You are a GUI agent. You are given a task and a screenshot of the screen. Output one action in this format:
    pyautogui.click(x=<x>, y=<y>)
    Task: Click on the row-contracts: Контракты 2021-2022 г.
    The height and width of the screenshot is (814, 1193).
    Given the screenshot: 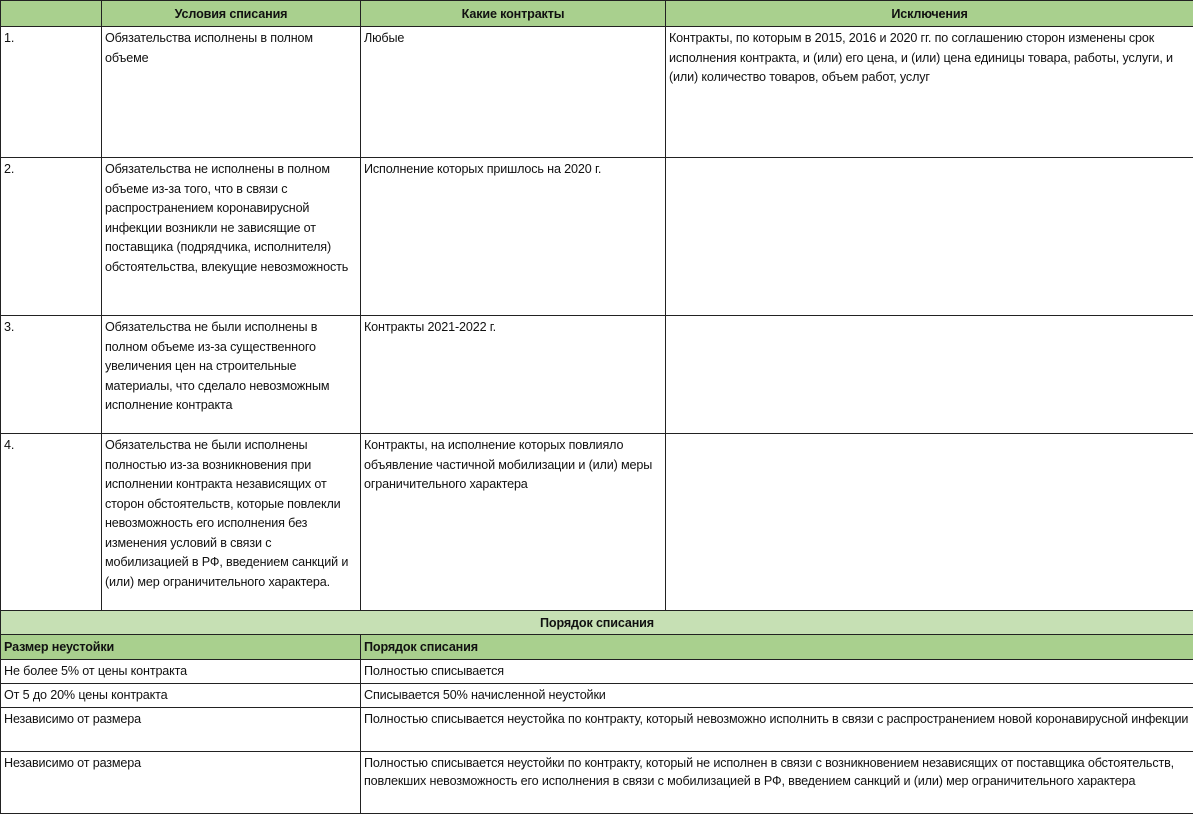 What is the action you would take?
    pyautogui.click(x=513, y=375)
    